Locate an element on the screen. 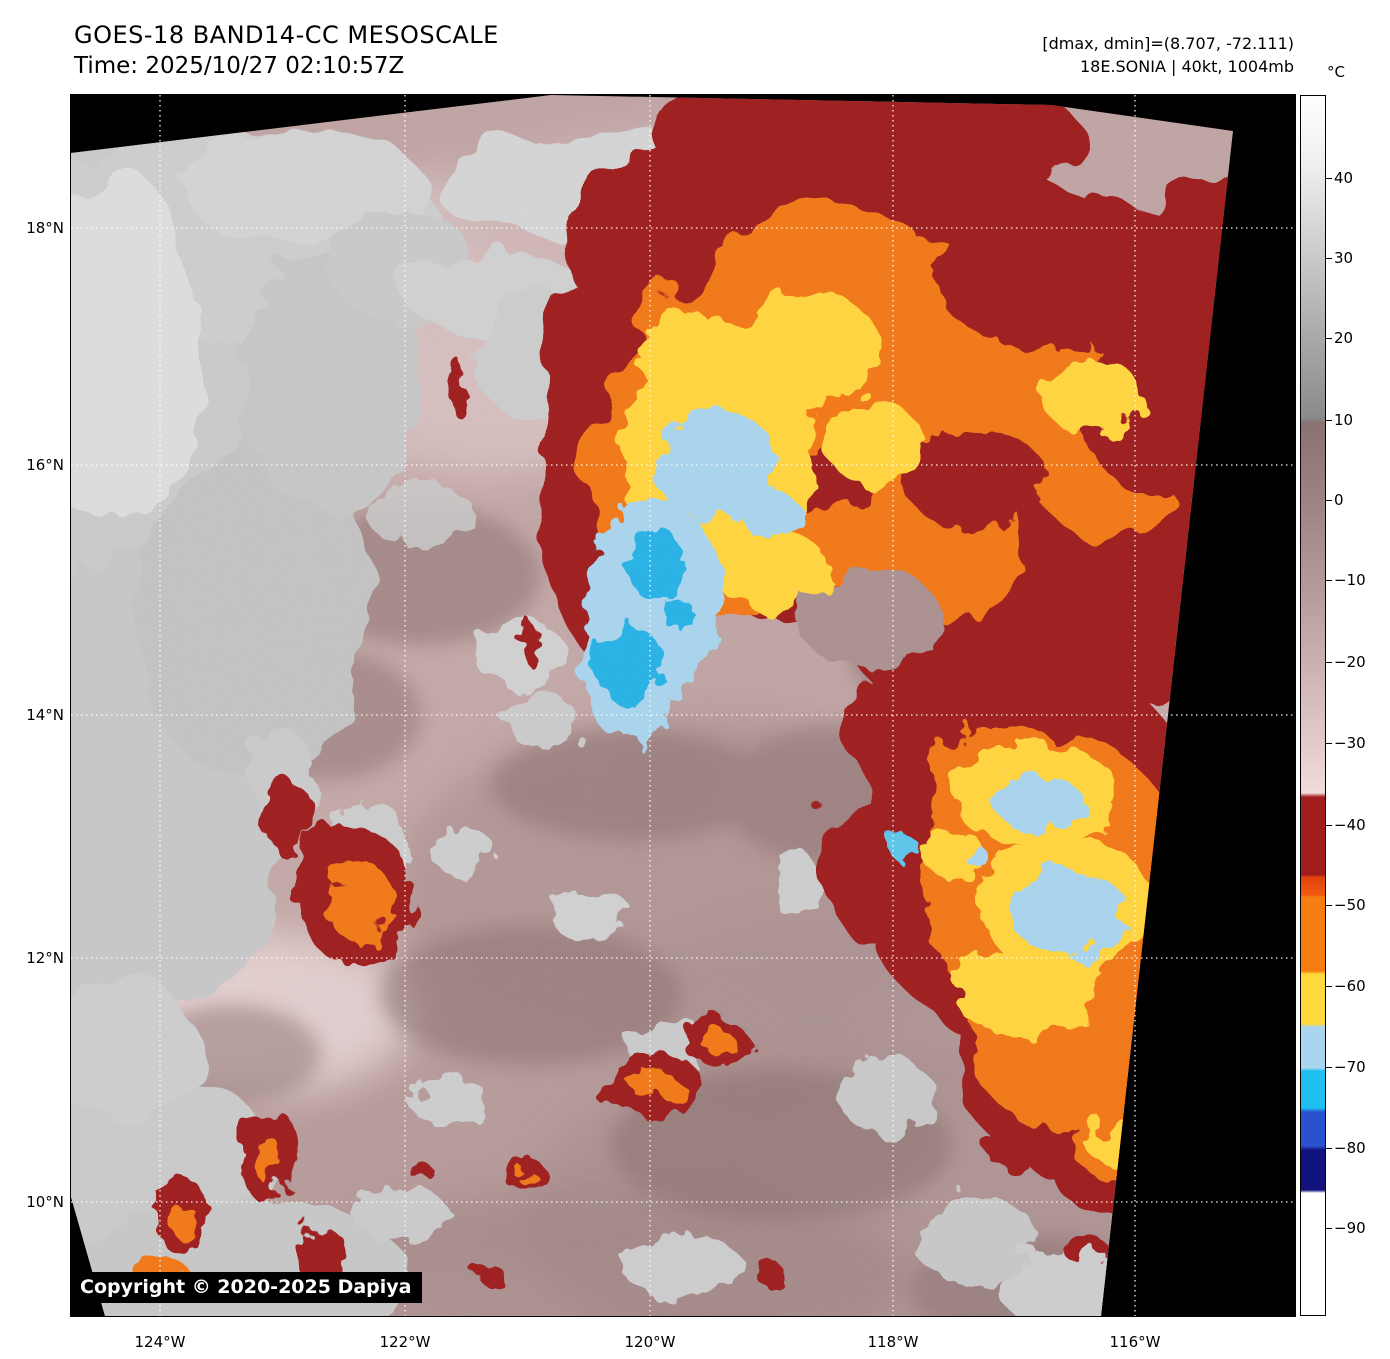 The image size is (1390, 1359). copyright-watermark: Copyright © 2020-2025 Dapiya is located at coordinates (247, 1287).